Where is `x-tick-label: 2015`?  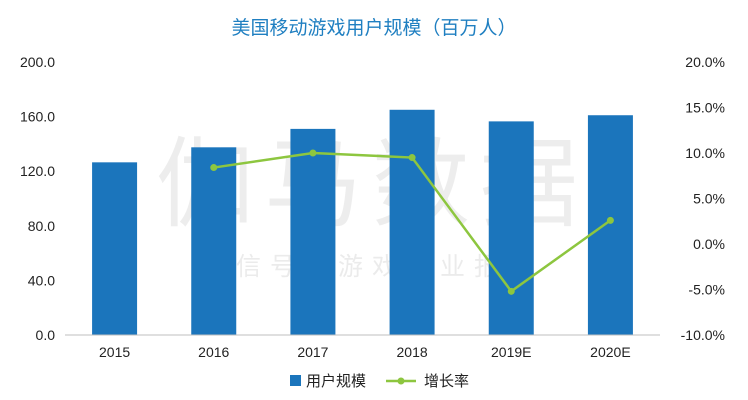 x-tick-label: 2015 is located at coordinates (114, 352).